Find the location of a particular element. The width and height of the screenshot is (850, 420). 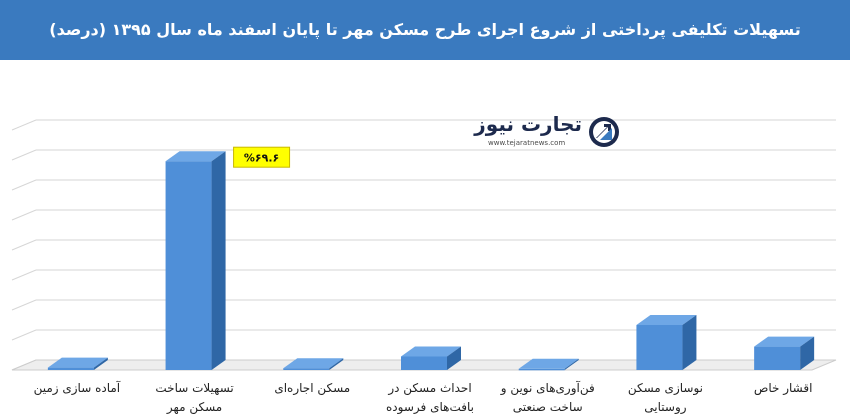

category-label: نوسازی مسکن is located at coordinates (665, 388).